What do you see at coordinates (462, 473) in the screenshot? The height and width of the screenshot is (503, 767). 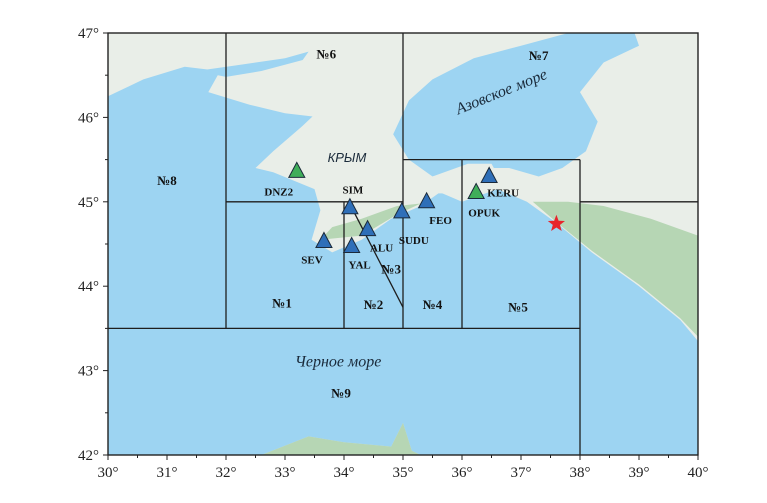 I see `x-tick-label: 36°` at bounding box center [462, 473].